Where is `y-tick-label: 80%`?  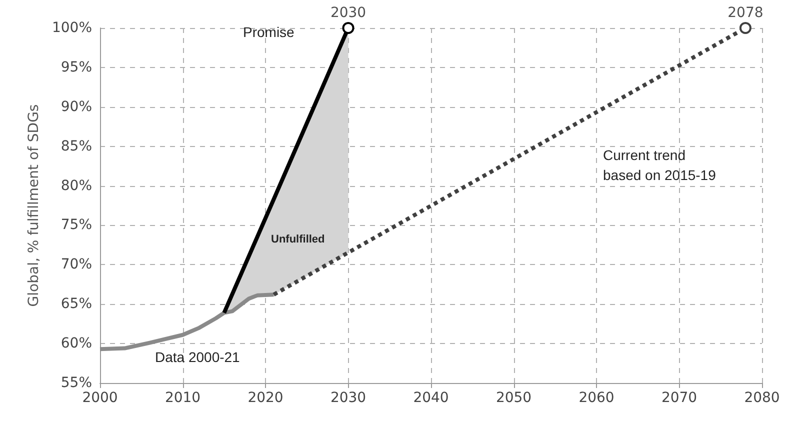
y-tick-label: 80% is located at coordinates (76, 186).